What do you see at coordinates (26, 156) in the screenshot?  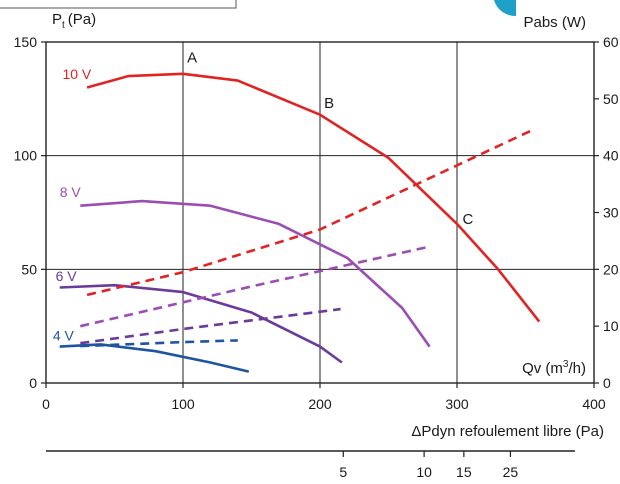 I see `left-tick-label: 100` at bounding box center [26, 156].